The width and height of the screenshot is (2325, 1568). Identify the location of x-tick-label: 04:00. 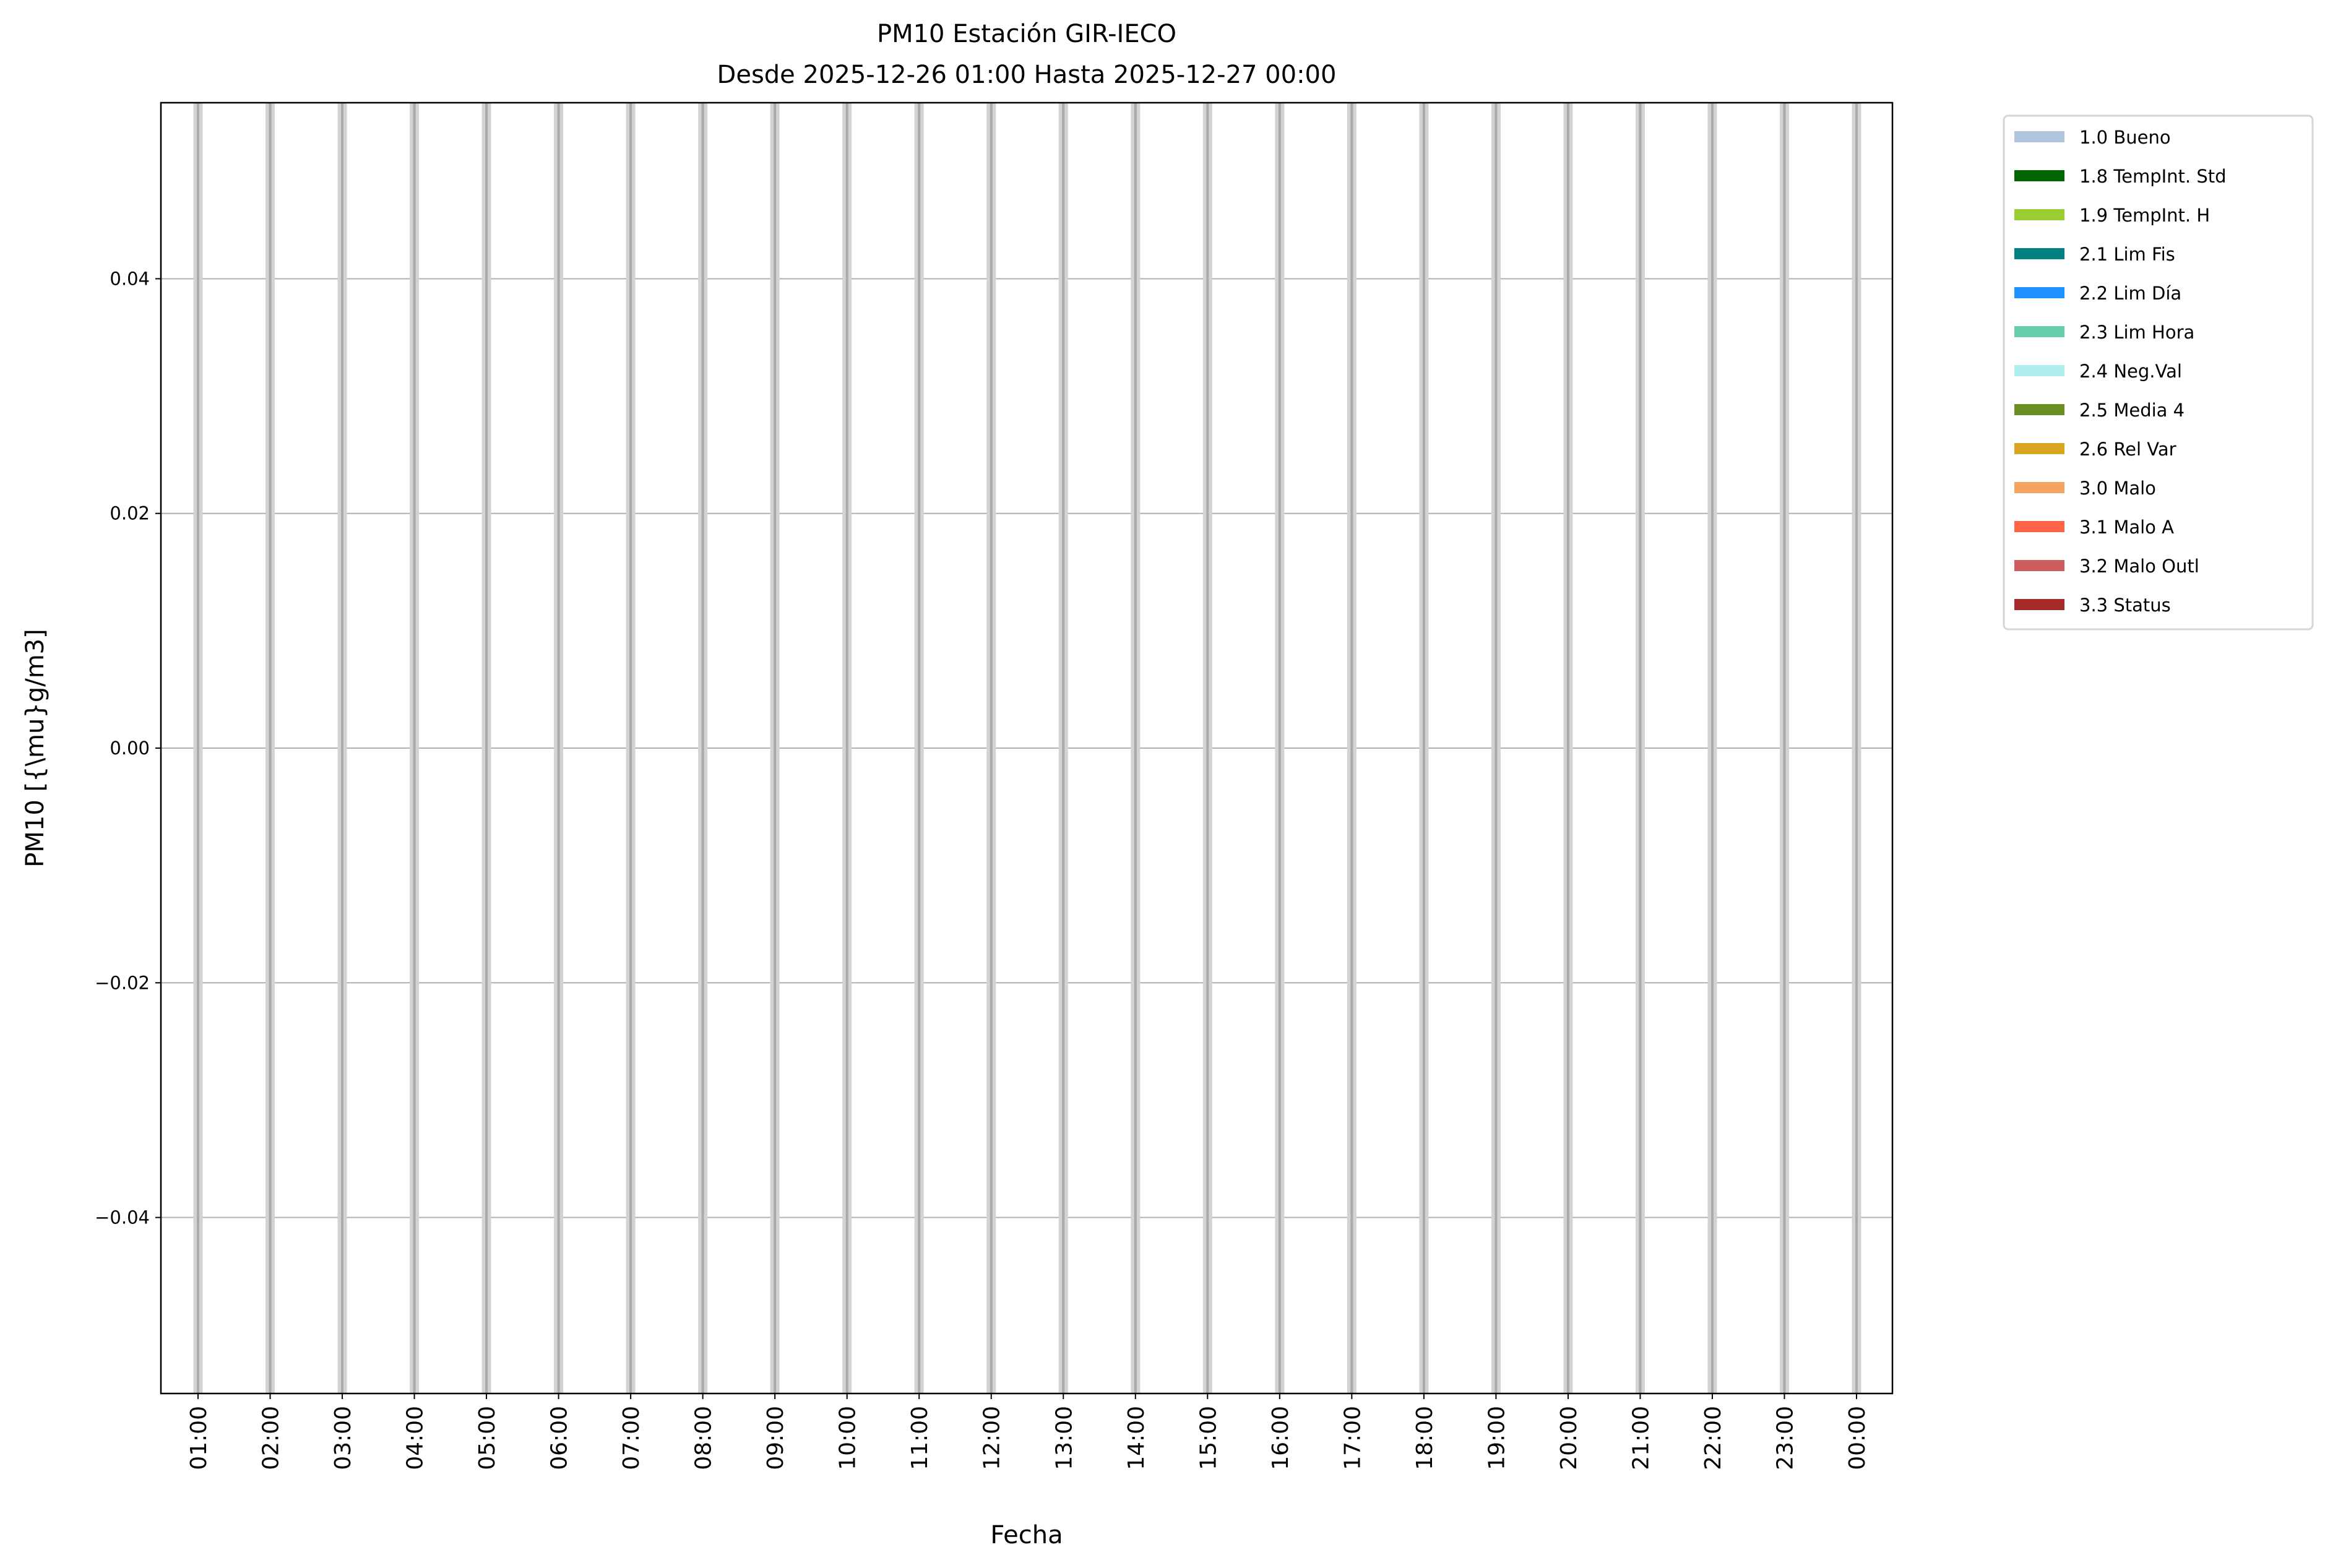
(415, 1438).